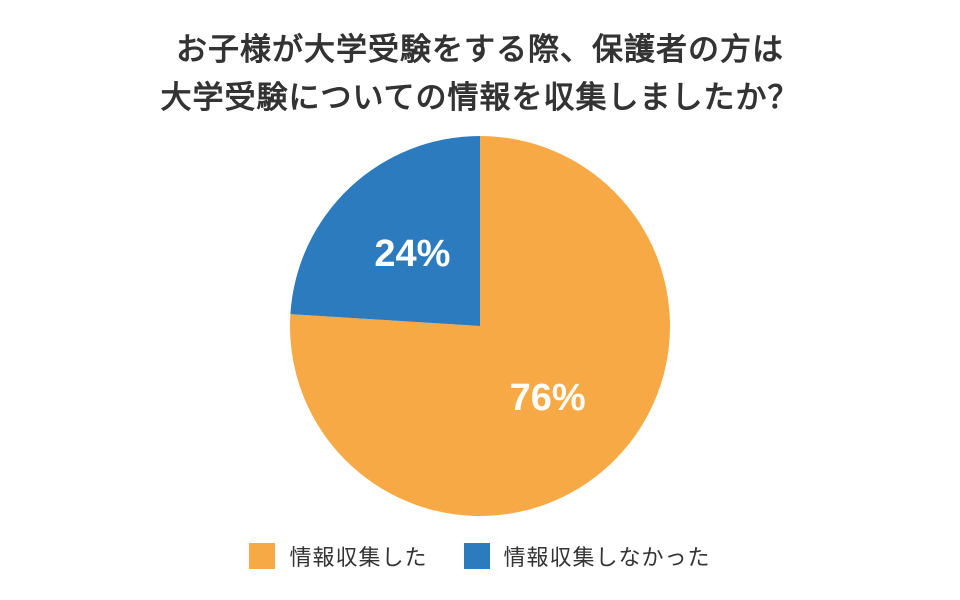 Image resolution: width=960 pixels, height=600 pixels. Describe the element at coordinates (480, 98) in the screenshot. I see `chart-title-line-2: 大学受験についての情報を収集しましたか？` at that location.